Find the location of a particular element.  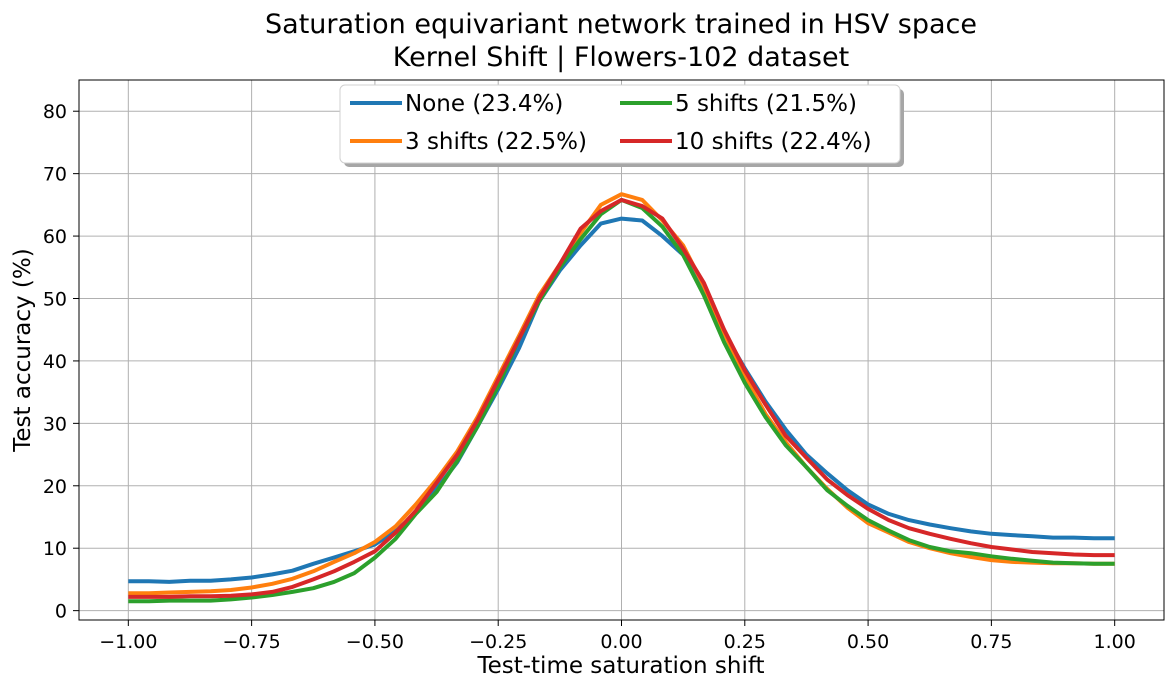

legend-label-4: 10 shifts (22.4%) is located at coordinates (773, 142).